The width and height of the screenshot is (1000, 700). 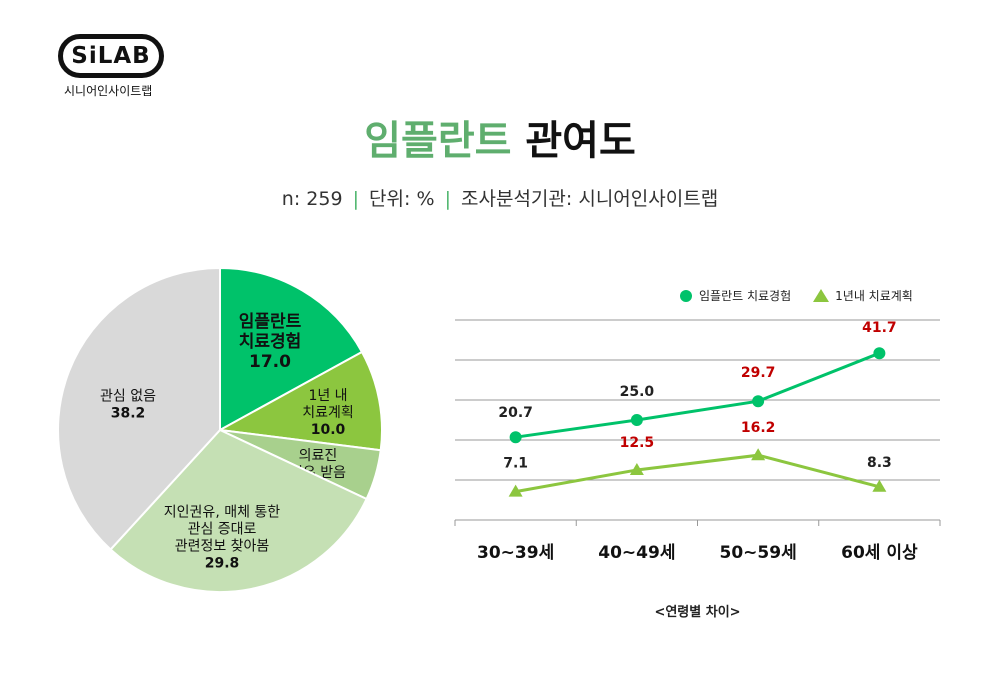 What do you see at coordinates (515, 553) in the screenshot?
I see `x-tick-label: 30~39세` at bounding box center [515, 553].